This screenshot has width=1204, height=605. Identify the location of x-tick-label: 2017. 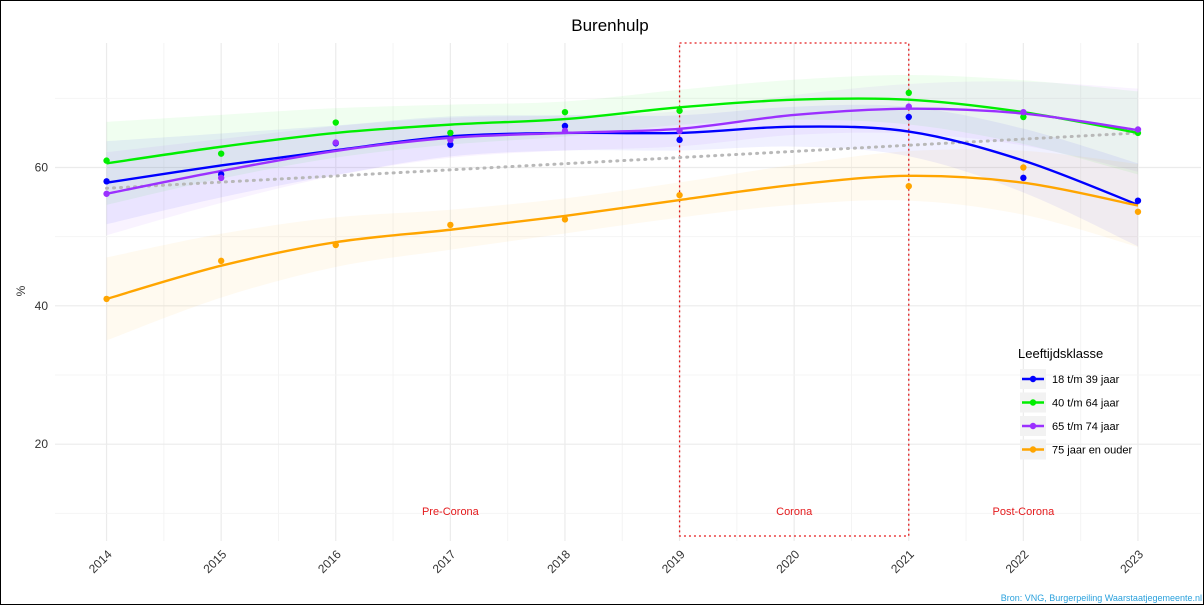
(444, 561).